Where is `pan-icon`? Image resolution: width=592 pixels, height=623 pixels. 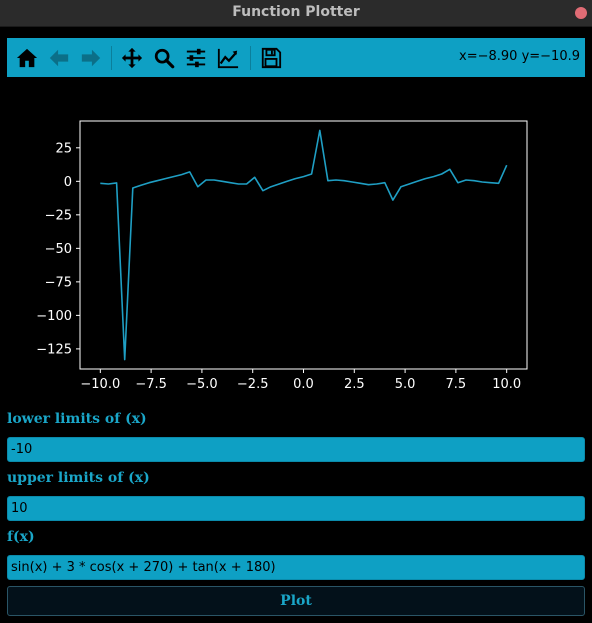
pan-icon is located at coordinates (132, 58).